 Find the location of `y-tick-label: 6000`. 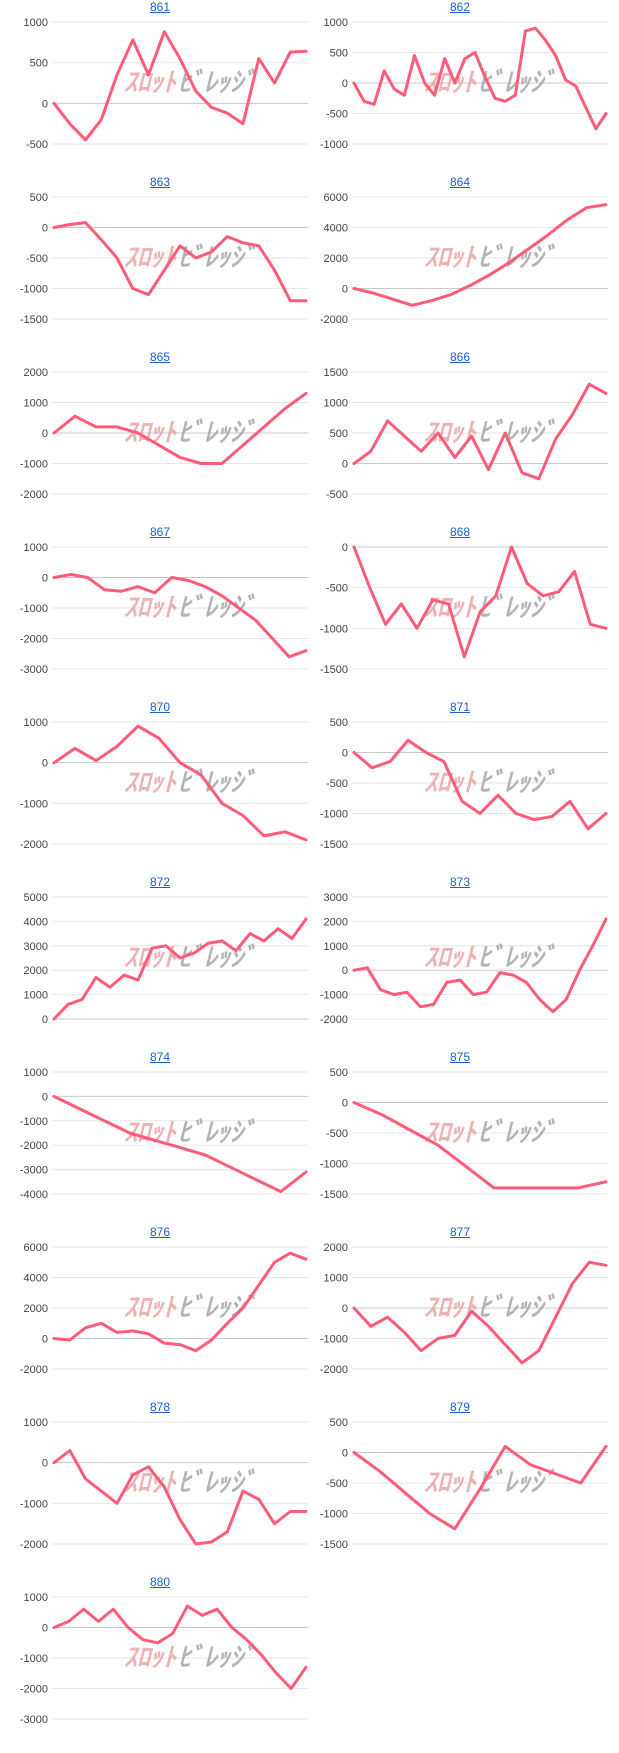

y-tick-label: 6000 is located at coordinates (36, 1248).